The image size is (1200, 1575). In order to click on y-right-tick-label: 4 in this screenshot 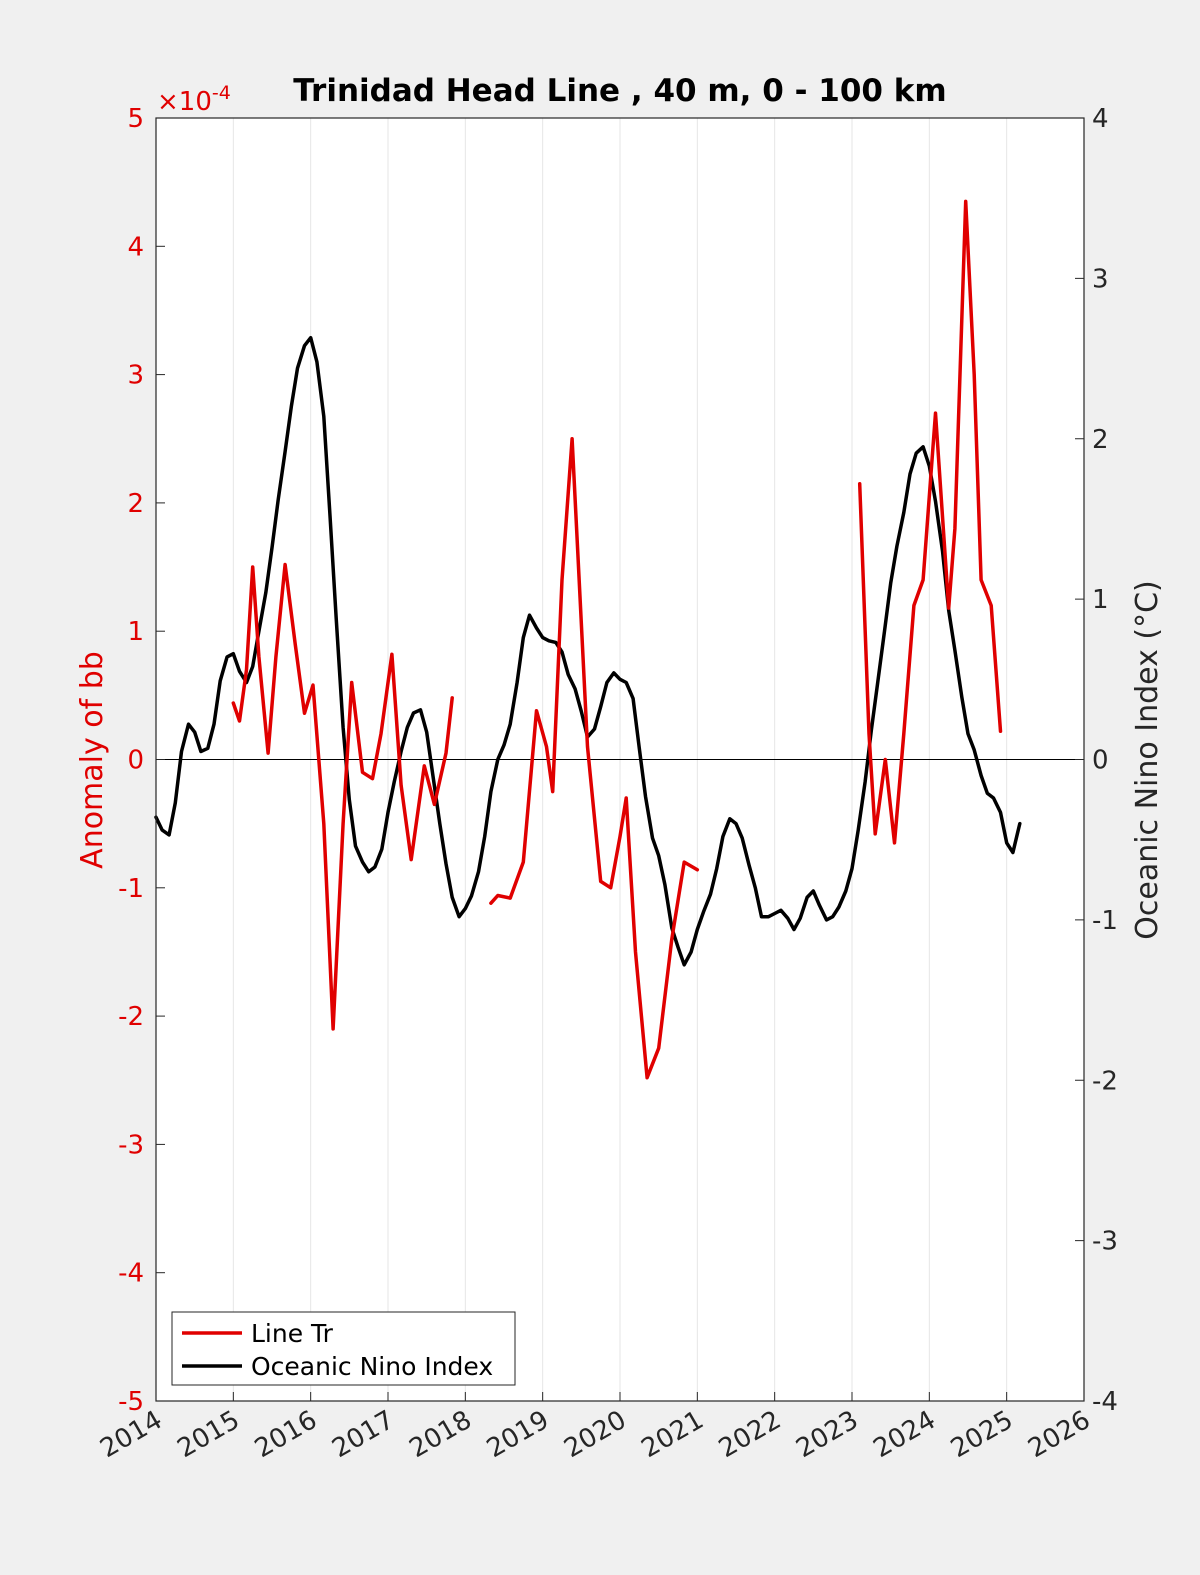, I will do `click(1100, 119)`.